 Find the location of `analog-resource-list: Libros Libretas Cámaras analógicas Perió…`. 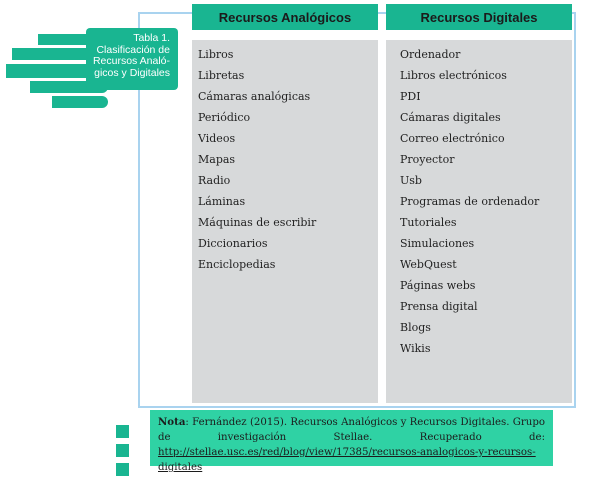

analog-resource-list: Libros Libretas Cámaras analógicas Perió… is located at coordinates (288, 163).